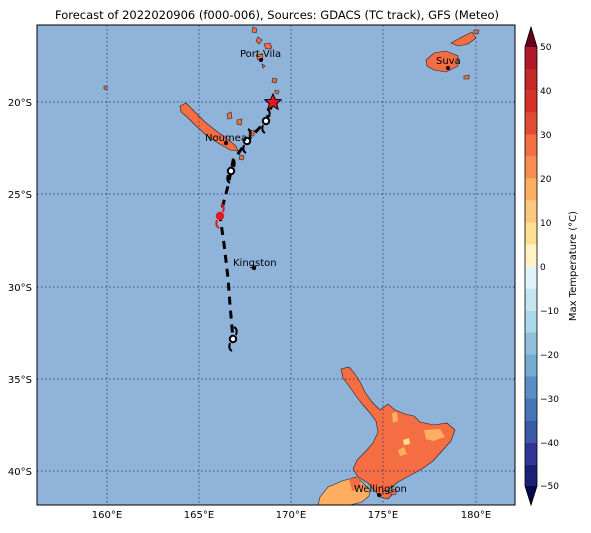 The height and width of the screenshot is (533, 591). What do you see at coordinates (398, 432) in the screenshot?
I see `new-zealand-north-island` at bounding box center [398, 432].